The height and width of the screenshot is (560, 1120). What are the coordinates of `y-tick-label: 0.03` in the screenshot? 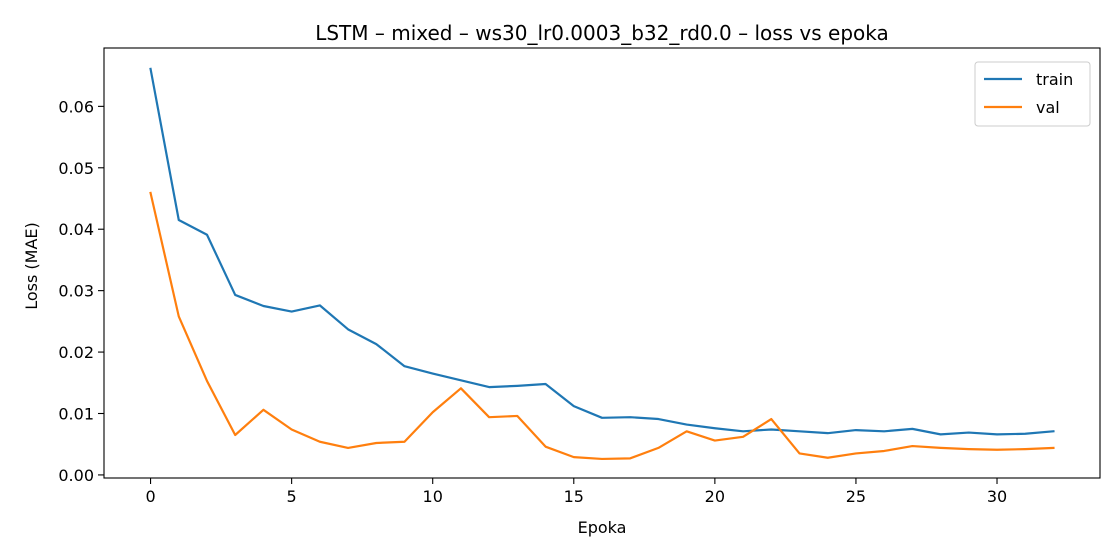 It's located at (76, 291).